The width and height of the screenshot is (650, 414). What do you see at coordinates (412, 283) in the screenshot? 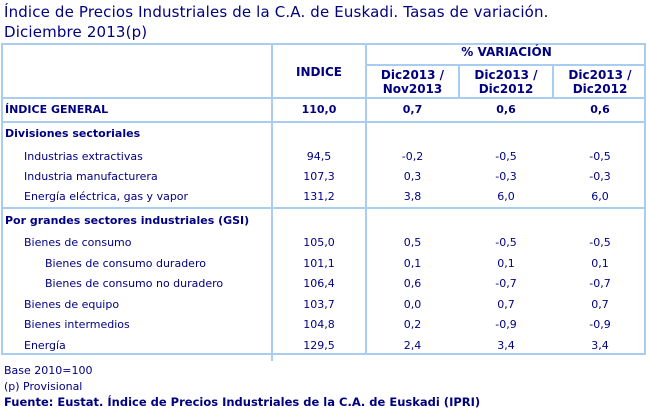
I see `row-v1: 0,6` at bounding box center [412, 283].